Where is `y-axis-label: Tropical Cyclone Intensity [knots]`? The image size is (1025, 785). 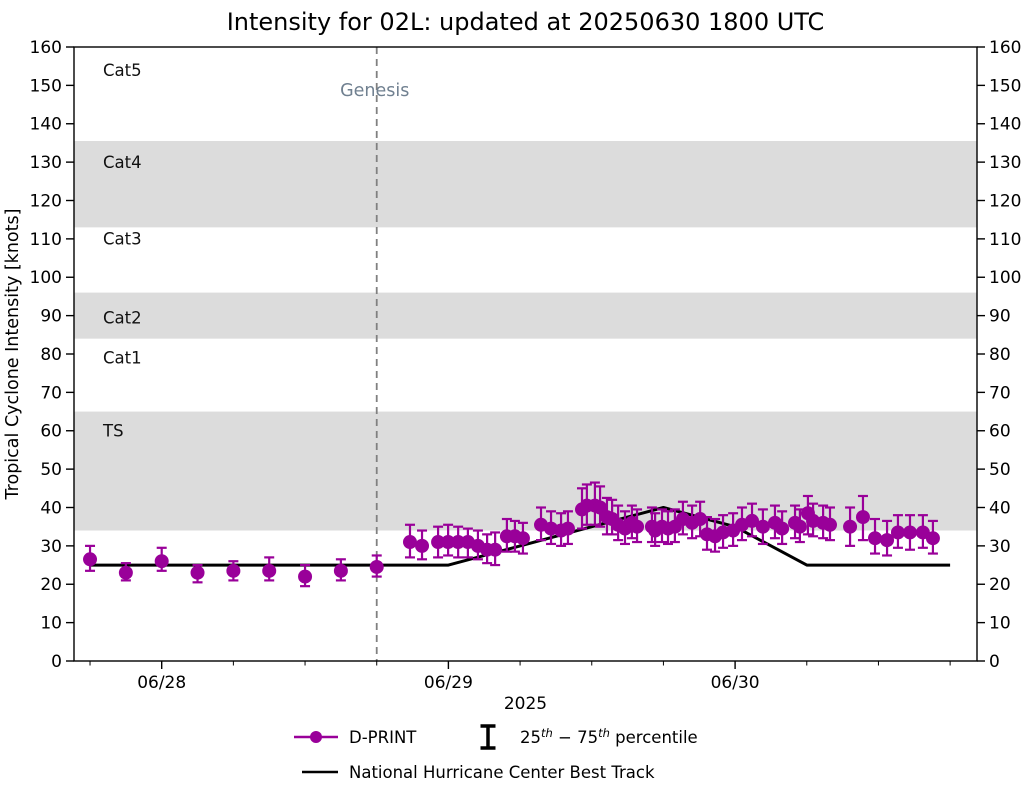 y-axis-label: Tropical Cyclone Intensity [knots] is located at coordinates (13, 355).